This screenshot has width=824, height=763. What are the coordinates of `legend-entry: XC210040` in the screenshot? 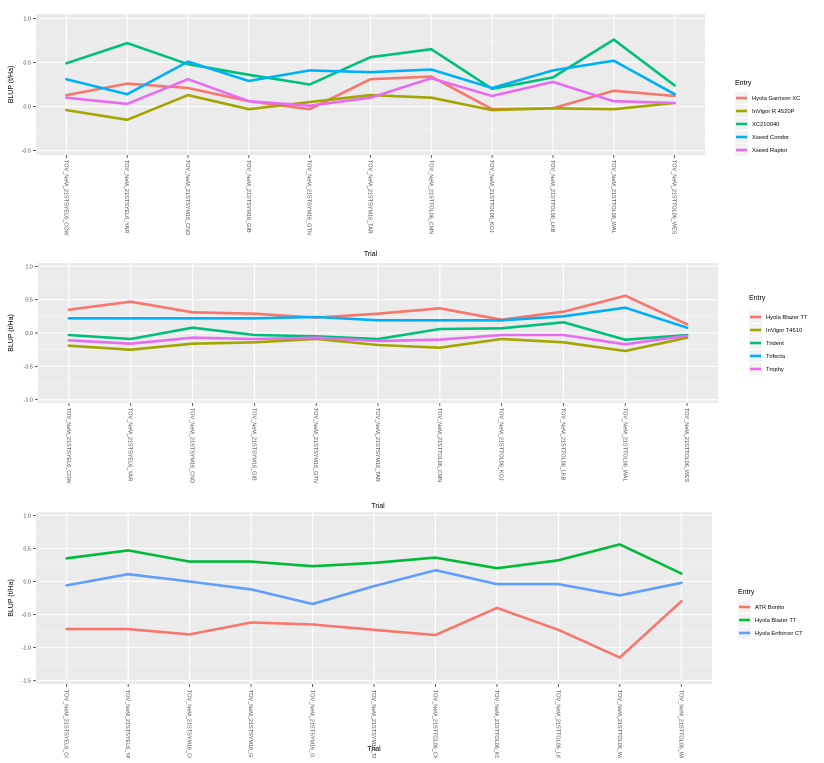 It's located at (765, 125).